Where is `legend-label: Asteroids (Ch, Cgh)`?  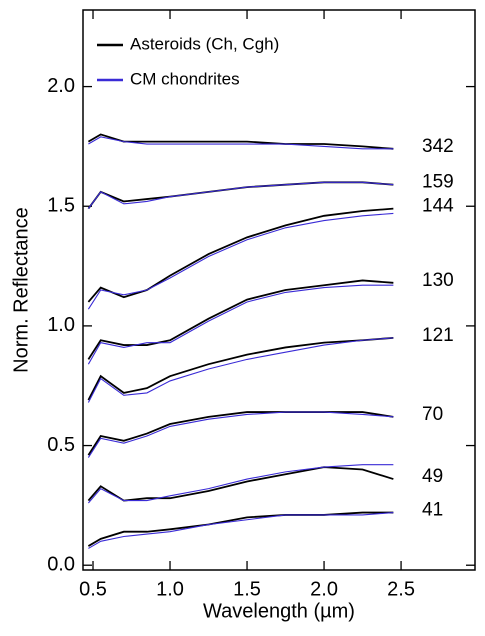 legend-label: Asteroids (Ch, Cgh) is located at coordinates (204, 43).